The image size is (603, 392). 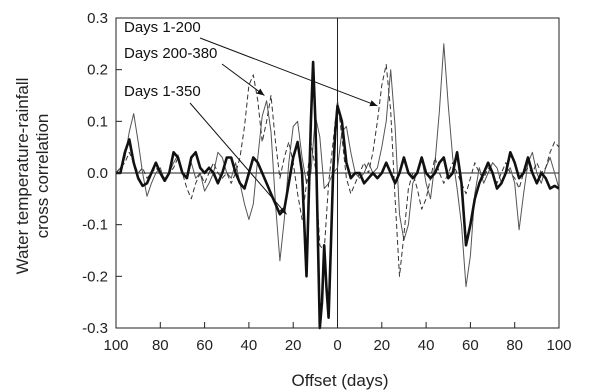 What do you see at coordinates (97, 121) in the screenshot?
I see `y-tick-label: 0.1` at bounding box center [97, 121].